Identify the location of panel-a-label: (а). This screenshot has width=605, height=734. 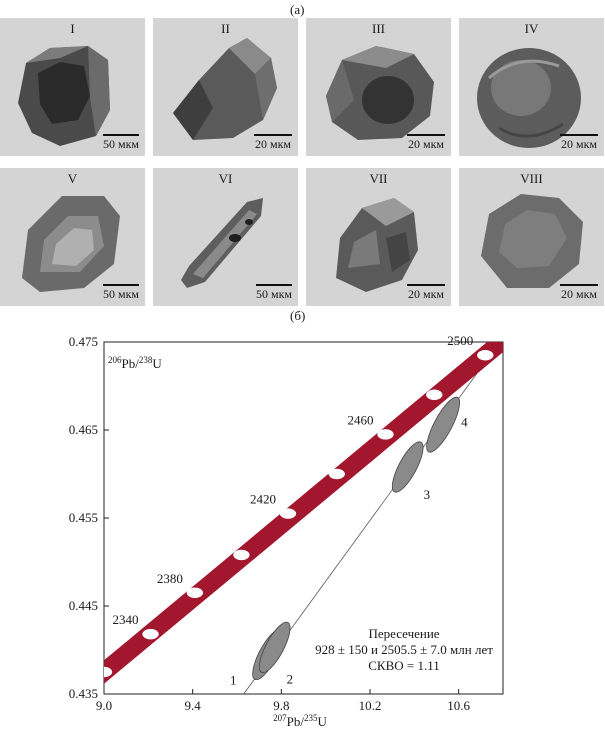
(297, 9).